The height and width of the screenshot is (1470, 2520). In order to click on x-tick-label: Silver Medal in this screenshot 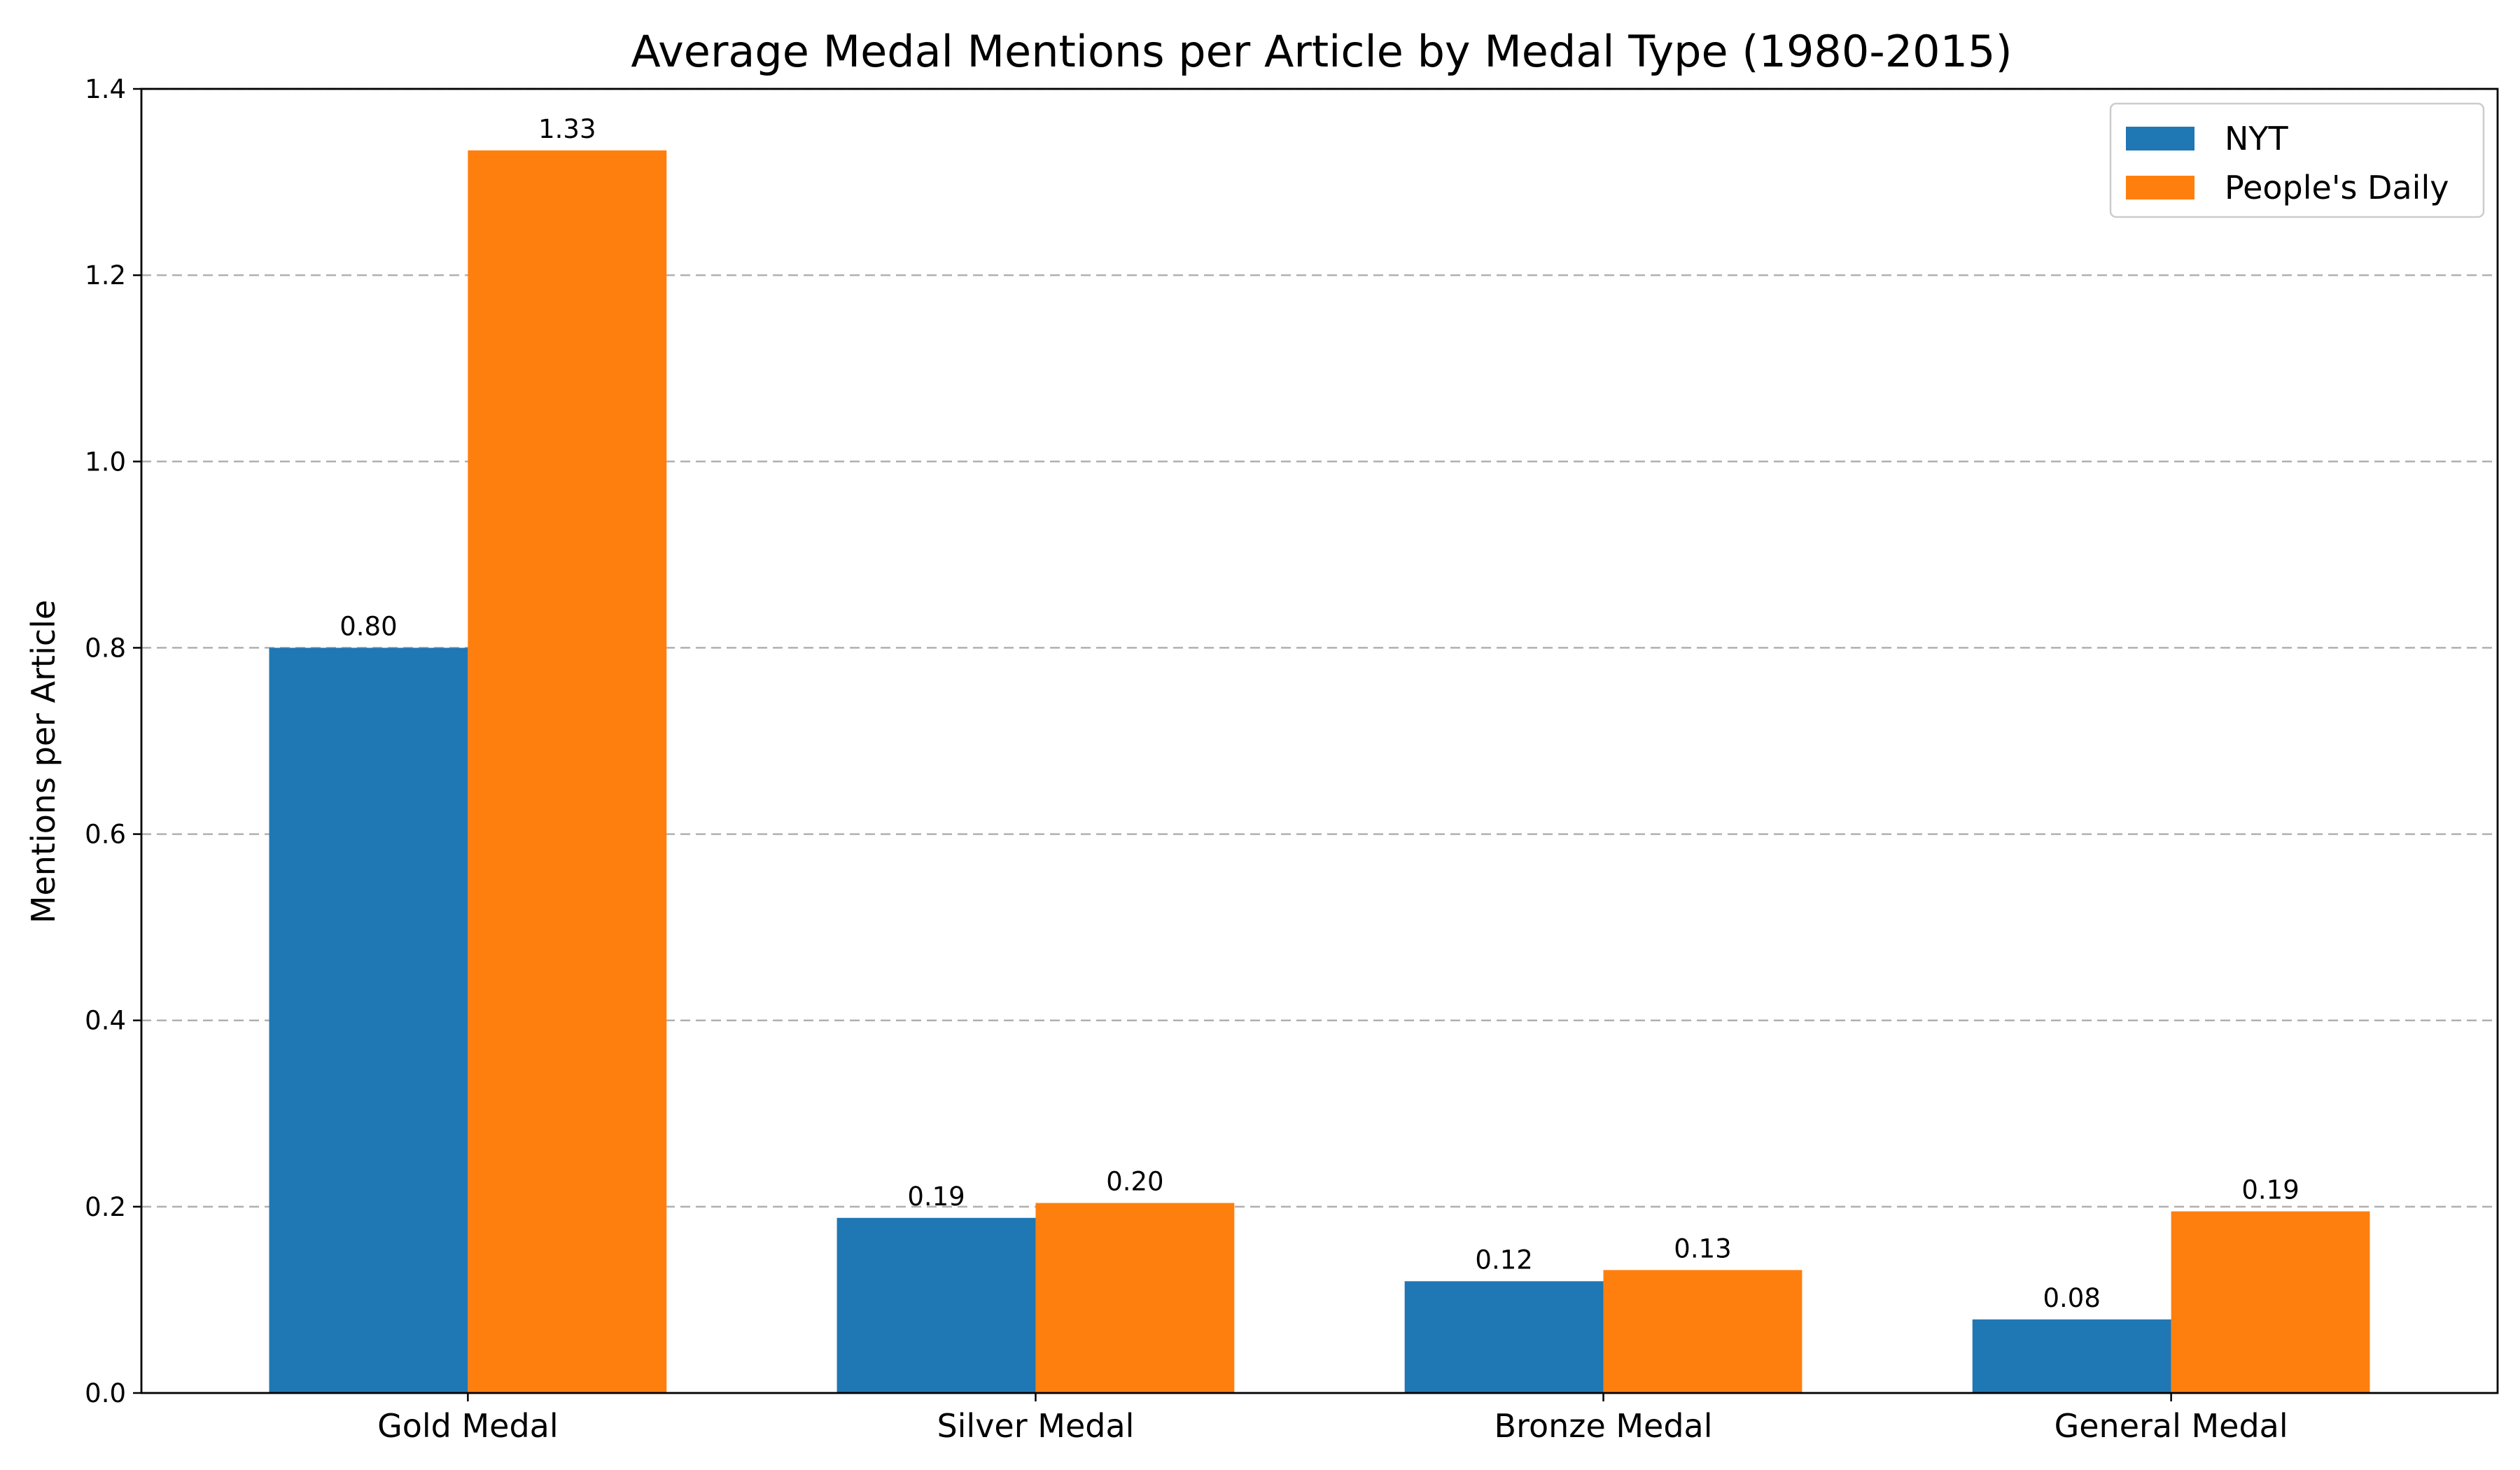, I will do `click(1035, 1426)`.